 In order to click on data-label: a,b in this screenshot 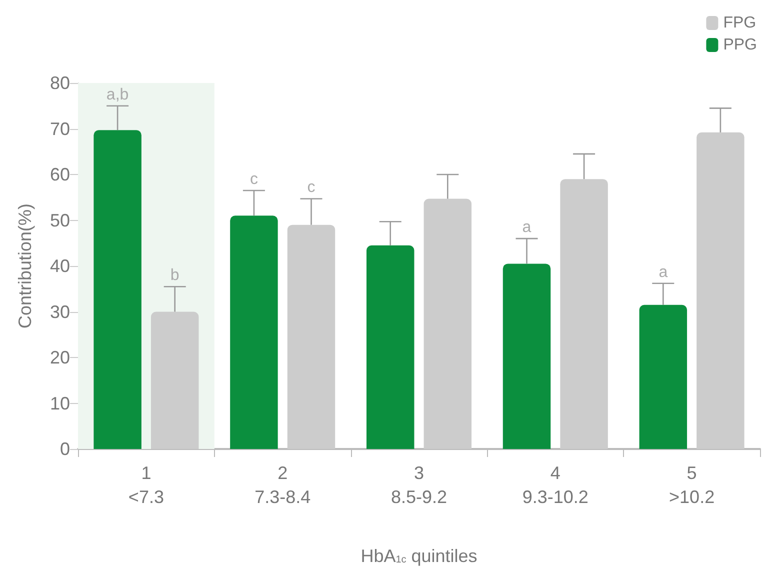, I will do `click(117, 95)`.